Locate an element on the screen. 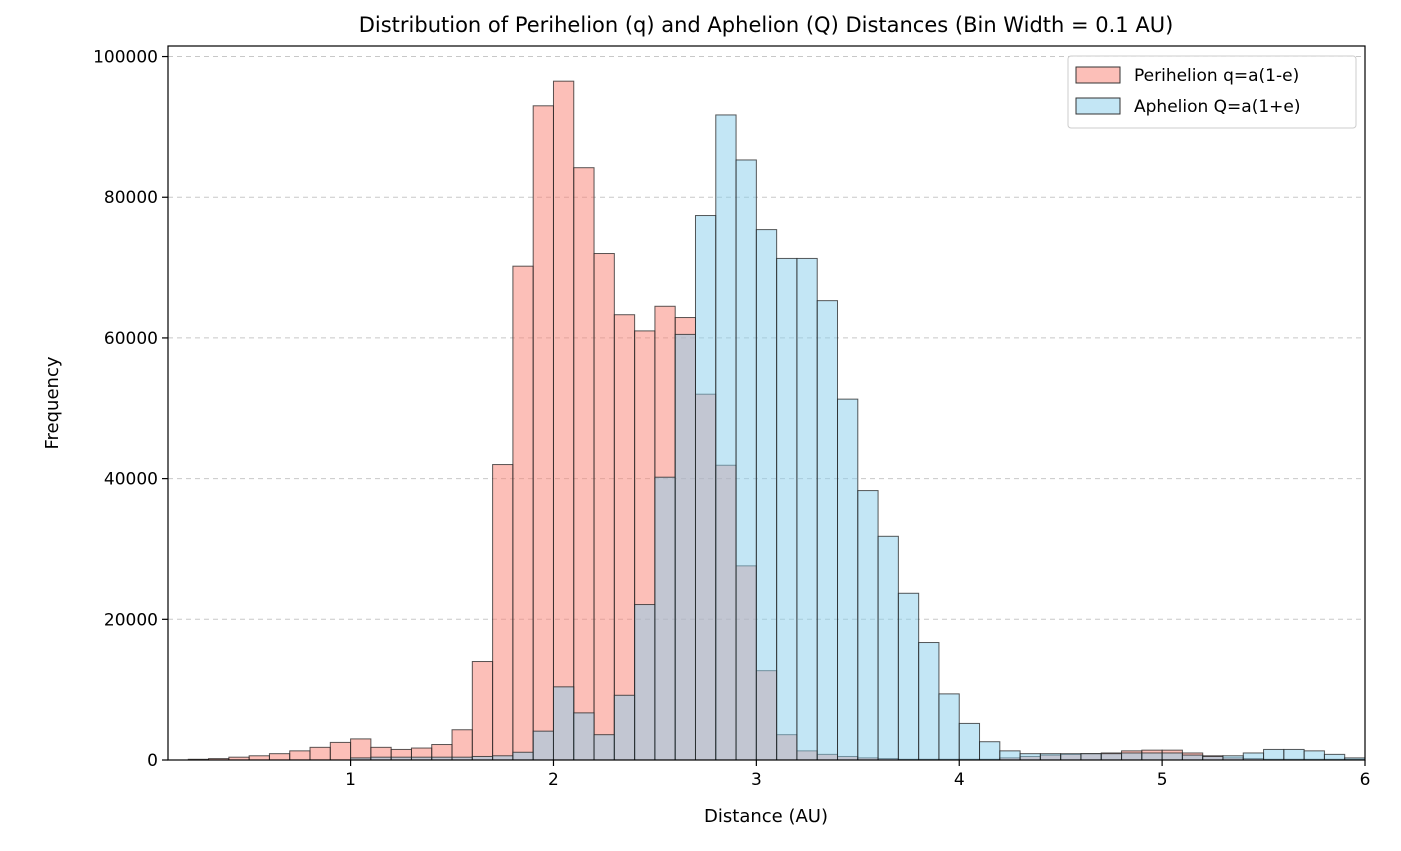 The height and width of the screenshot is (851, 1401). legend-label-perihelion: Perihelion q=a(1-e) is located at coordinates (1216, 76).